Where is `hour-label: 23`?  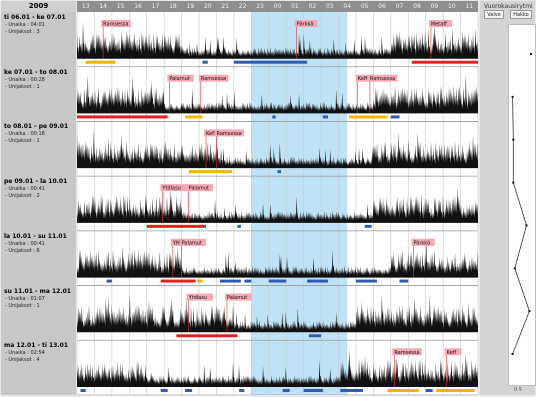
hour-label: 23 is located at coordinates (260, 6).